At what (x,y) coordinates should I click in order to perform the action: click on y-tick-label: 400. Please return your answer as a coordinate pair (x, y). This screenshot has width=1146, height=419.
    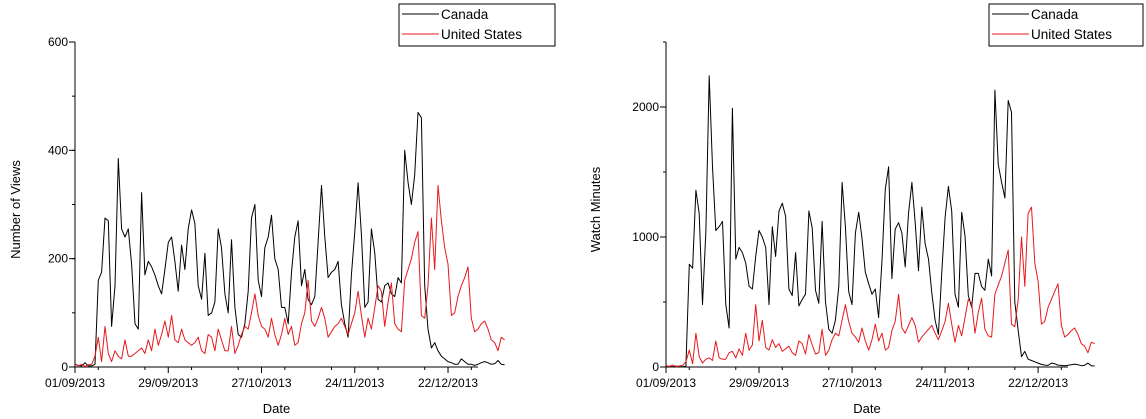
    Looking at the image, I should click on (58, 150).